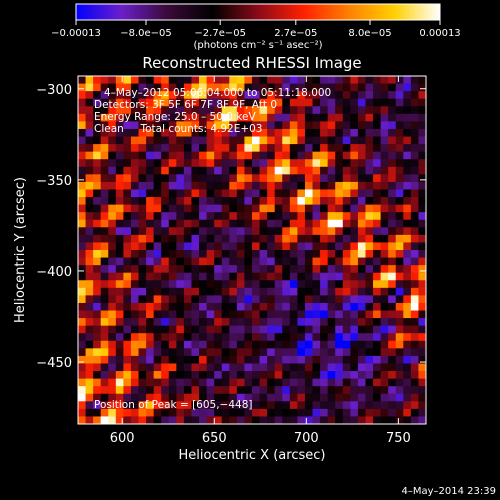  Describe the element at coordinates (173, 405) in the screenshot. I see `peak-position-label: Position of Peak = [605,−448]` at that location.